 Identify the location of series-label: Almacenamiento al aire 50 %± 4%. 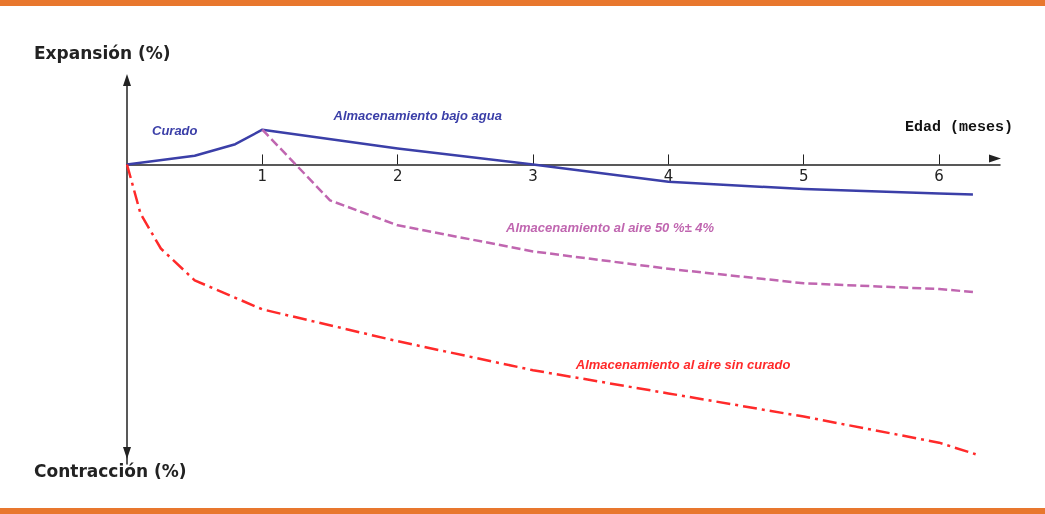
(610, 228).